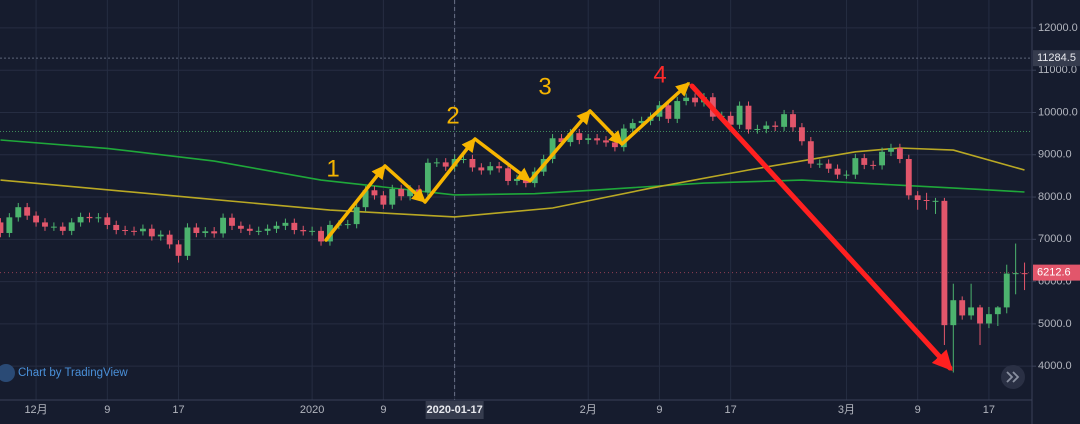 The width and height of the screenshot is (1080, 424). What do you see at coordinates (7, 373) in the screenshot?
I see `watermark-icon` at bounding box center [7, 373].